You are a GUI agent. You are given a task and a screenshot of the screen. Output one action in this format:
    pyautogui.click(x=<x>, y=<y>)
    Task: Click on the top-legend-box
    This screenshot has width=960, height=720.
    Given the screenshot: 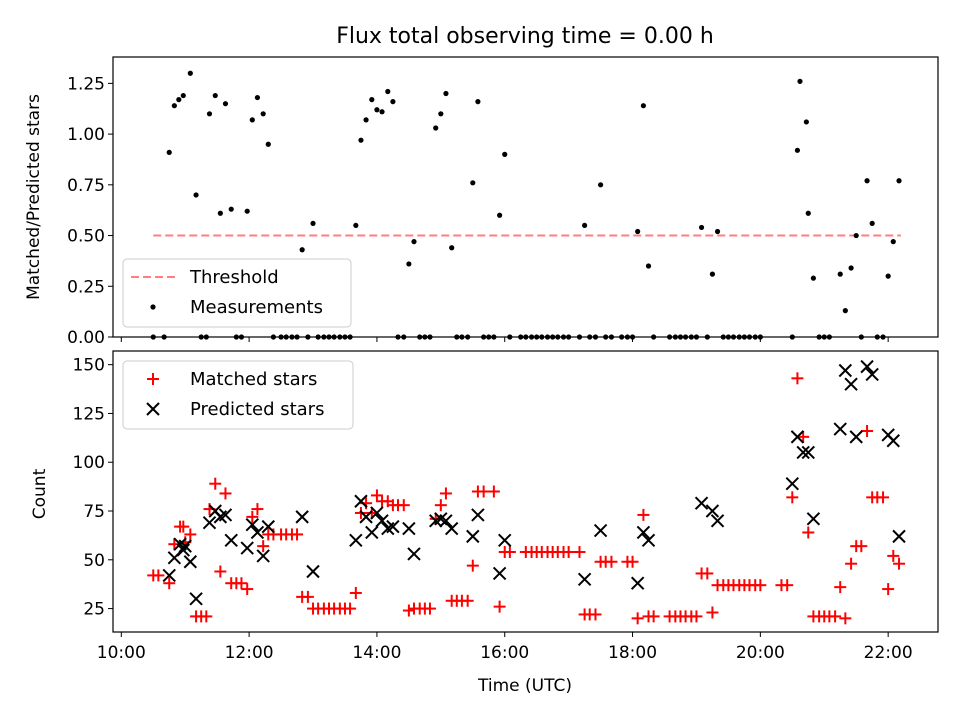 What is the action you would take?
    pyautogui.click(x=237, y=293)
    